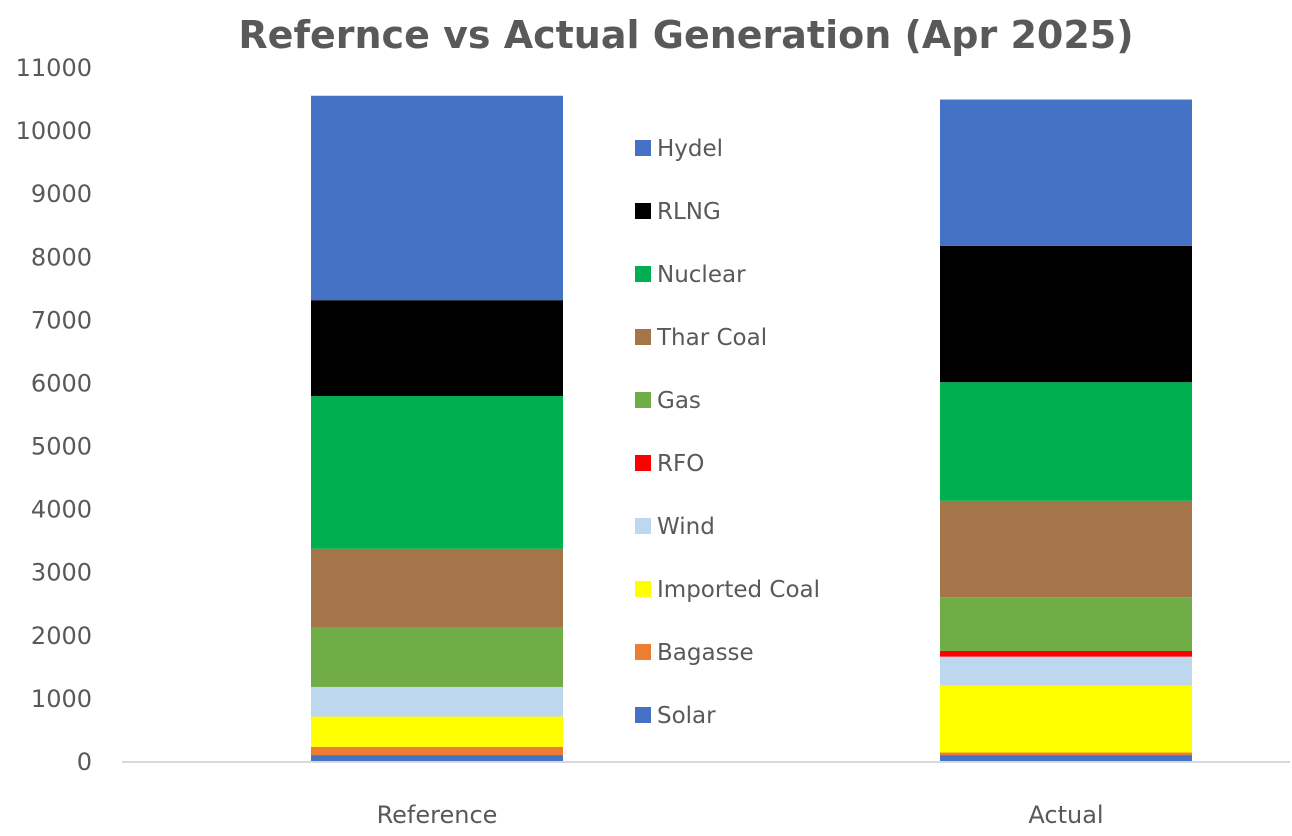 The height and width of the screenshot is (836, 1292). What do you see at coordinates (61, 447) in the screenshot?
I see `y-tick-label: 5000` at bounding box center [61, 447].